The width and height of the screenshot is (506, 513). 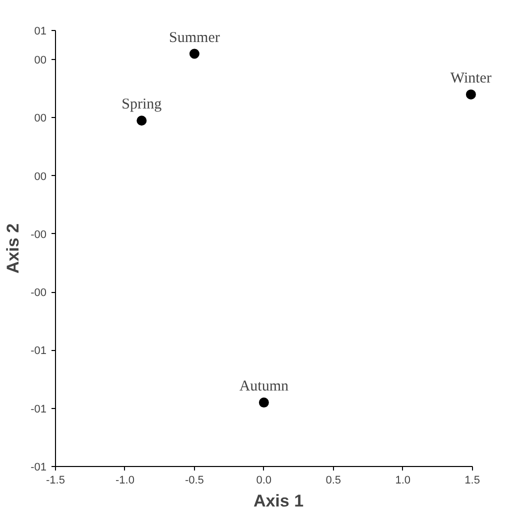 What do you see at coordinates (124, 480) in the screenshot?
I see `x-tick-label: -1.0` at bounding box center [124, 480].